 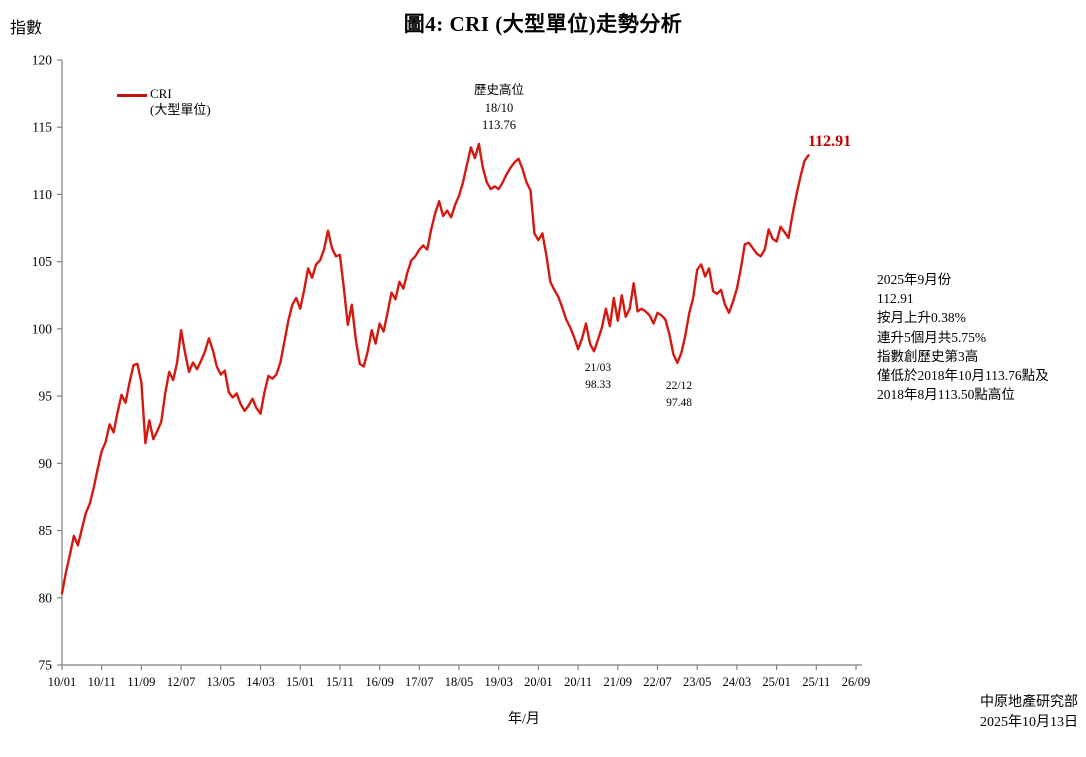 I want to click on y-tick-label: 105, so click(x=42, y=261).